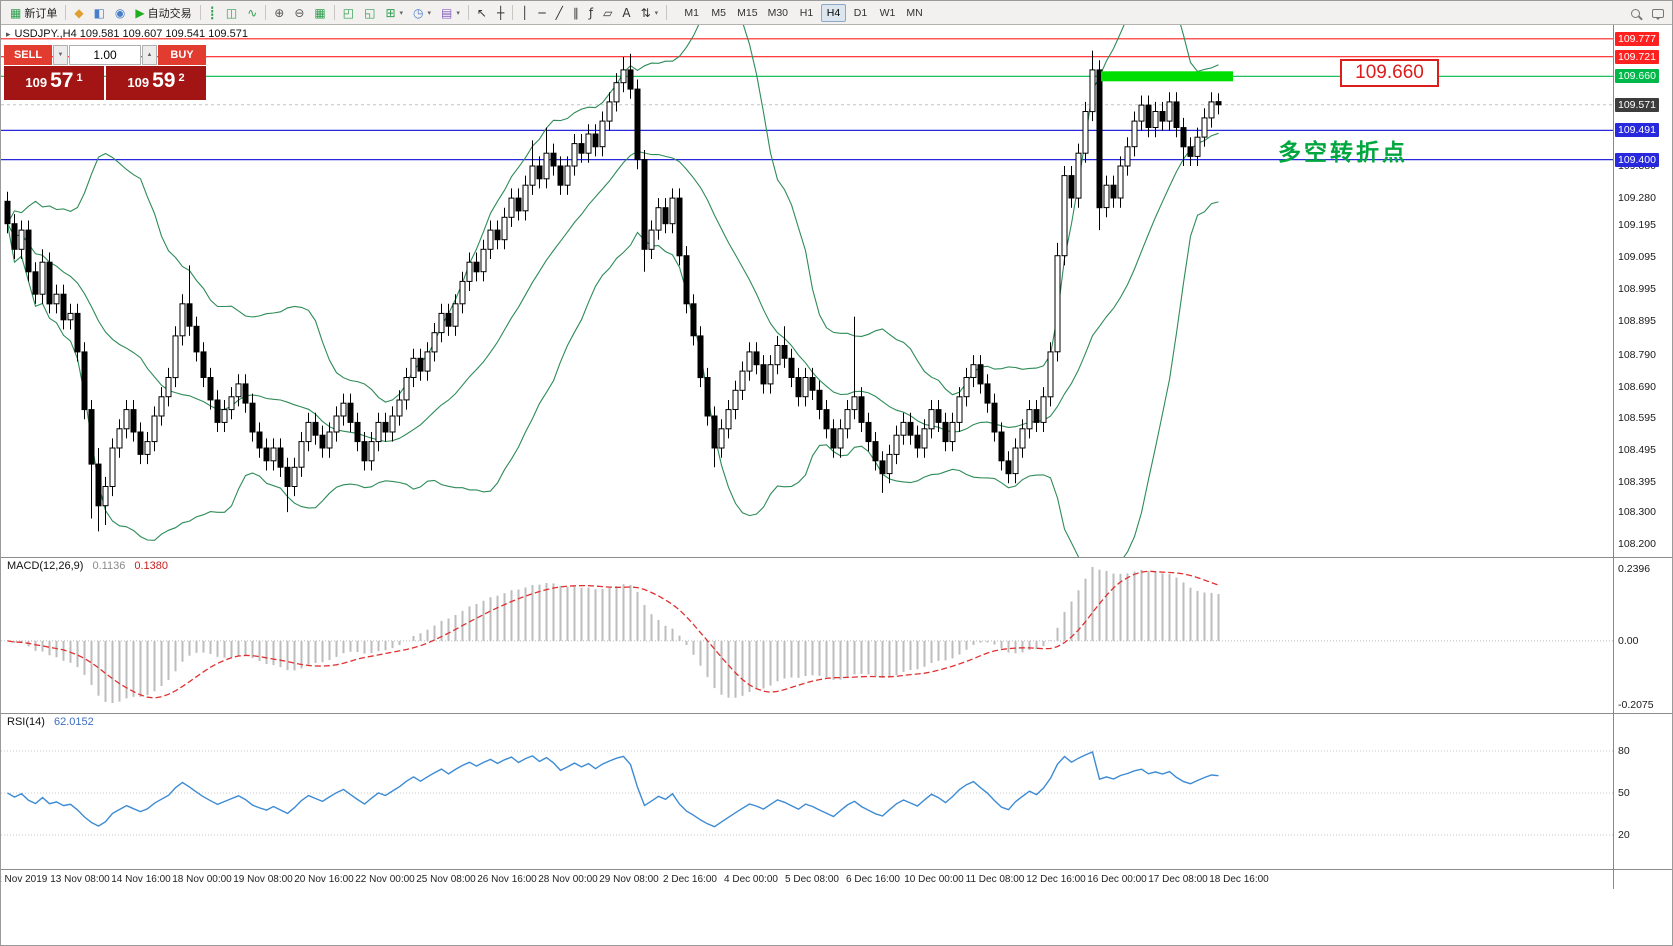 This screenshot has height=946, width=1673. I want to click on periods-icon: ◷, so click(418, 12).